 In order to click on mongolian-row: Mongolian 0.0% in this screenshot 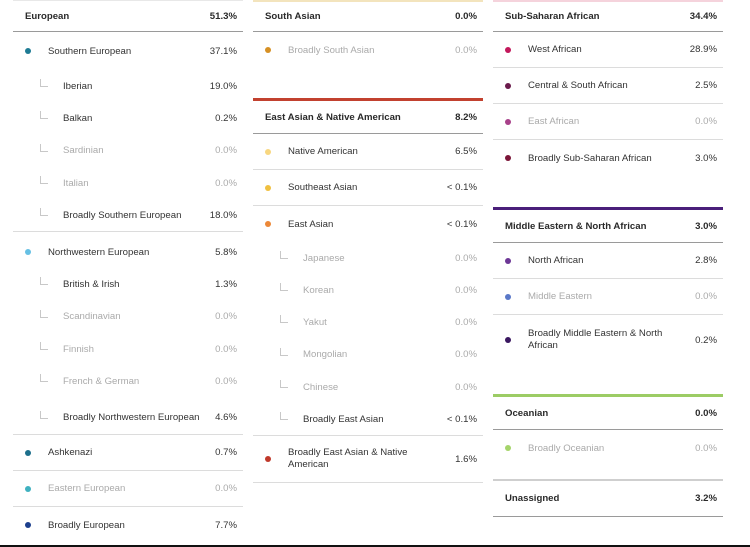, I will do `click(368, 354)`.